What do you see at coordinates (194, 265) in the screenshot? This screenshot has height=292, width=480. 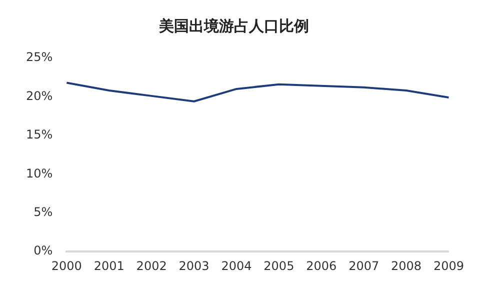 I see `x-tick-label: 2003` at bounding box center [194, 265].